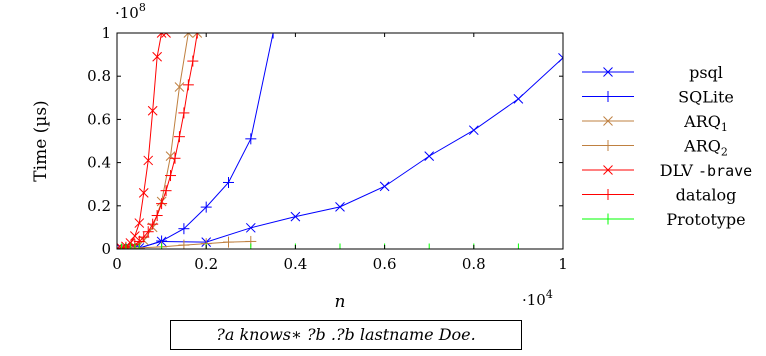  What do you see at coordinates (106, 33) in the screenshot?
I see `y-tick-label: 1` at bounding box center [106, 33].